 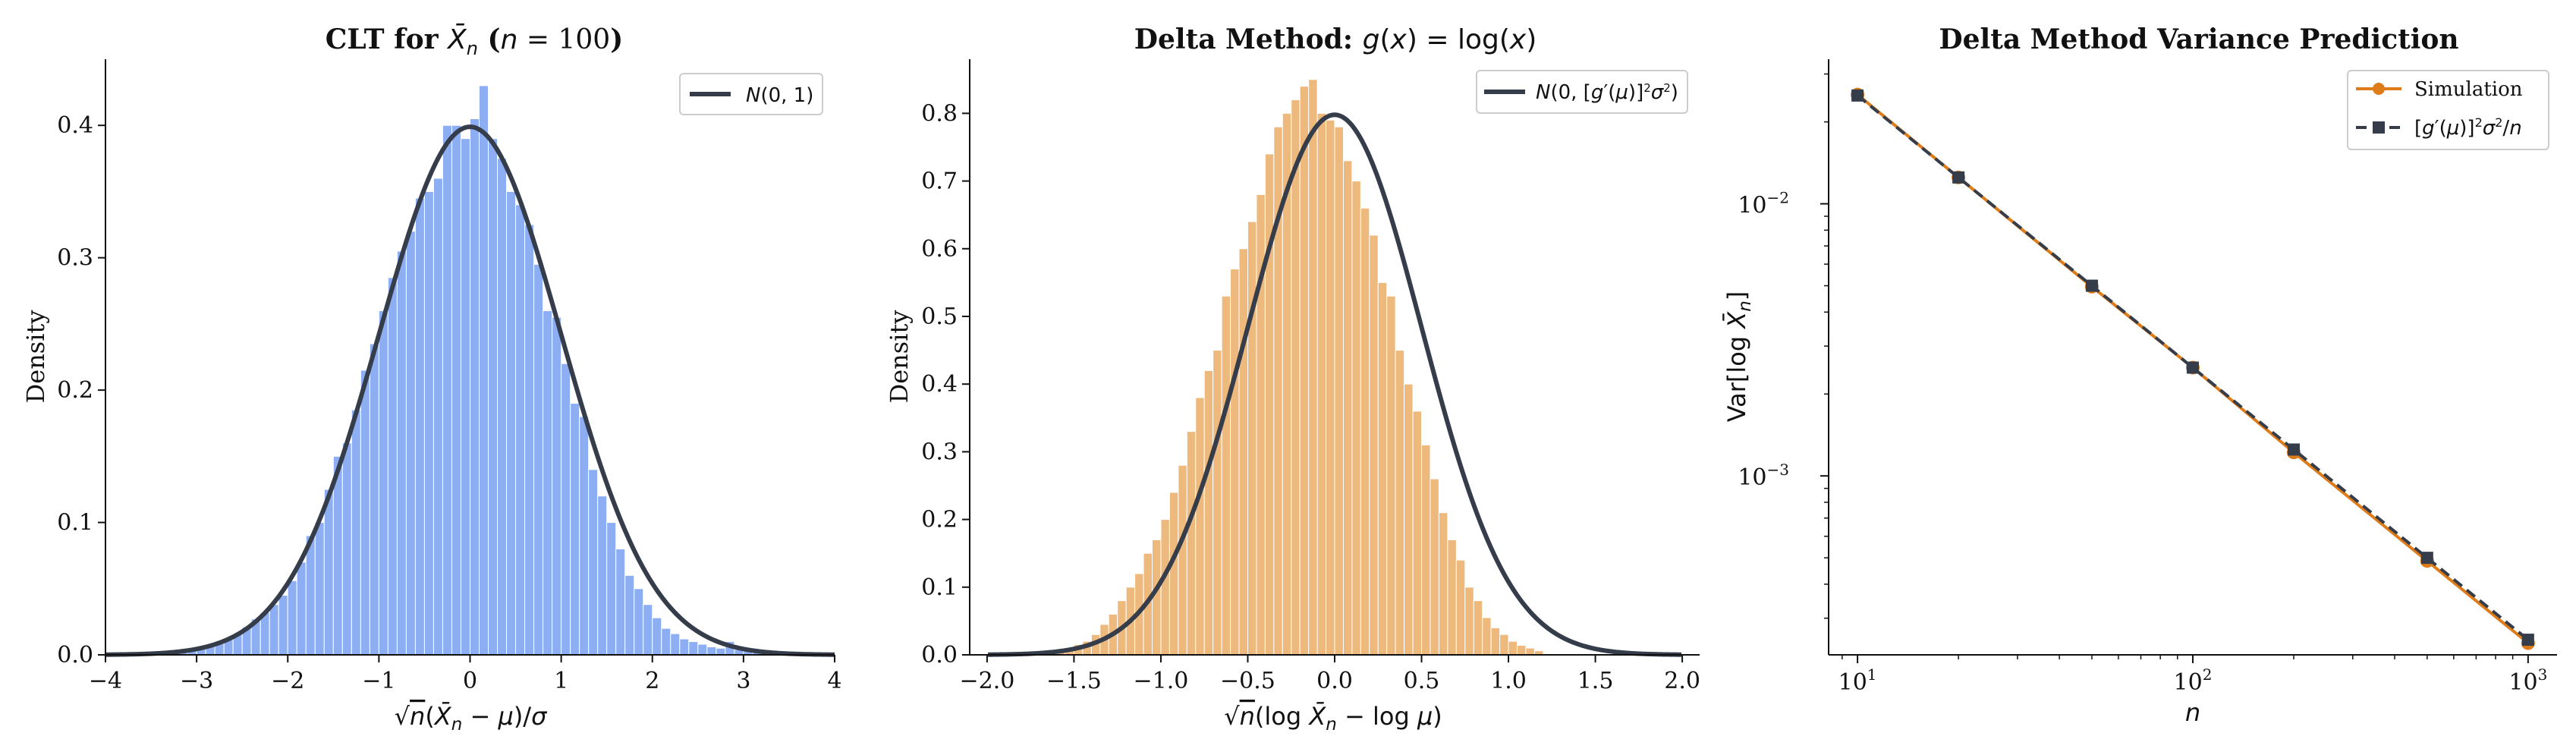 What do you see at coordinates (986, 681) in the screenshot?
I see `x-tick-label: −2.0` at bounding box center [986, 681].